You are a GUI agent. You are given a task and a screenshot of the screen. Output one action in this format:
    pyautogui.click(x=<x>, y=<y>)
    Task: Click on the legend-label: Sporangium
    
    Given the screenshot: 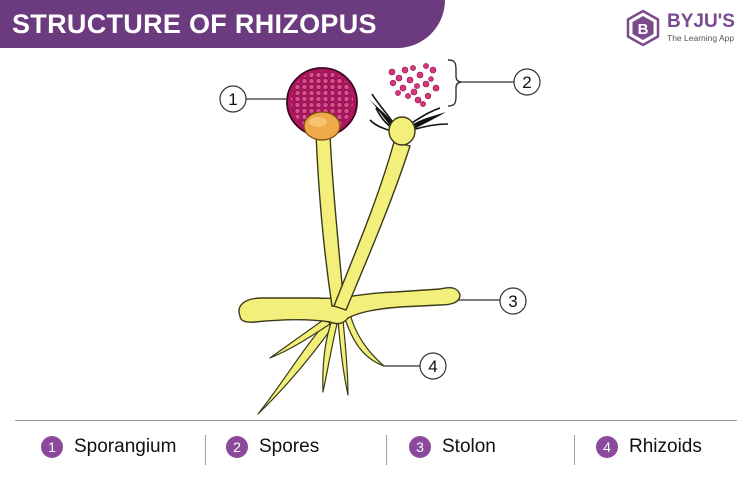 What is the action you would take?
    pyautogui.click(x=125, y=446)
    